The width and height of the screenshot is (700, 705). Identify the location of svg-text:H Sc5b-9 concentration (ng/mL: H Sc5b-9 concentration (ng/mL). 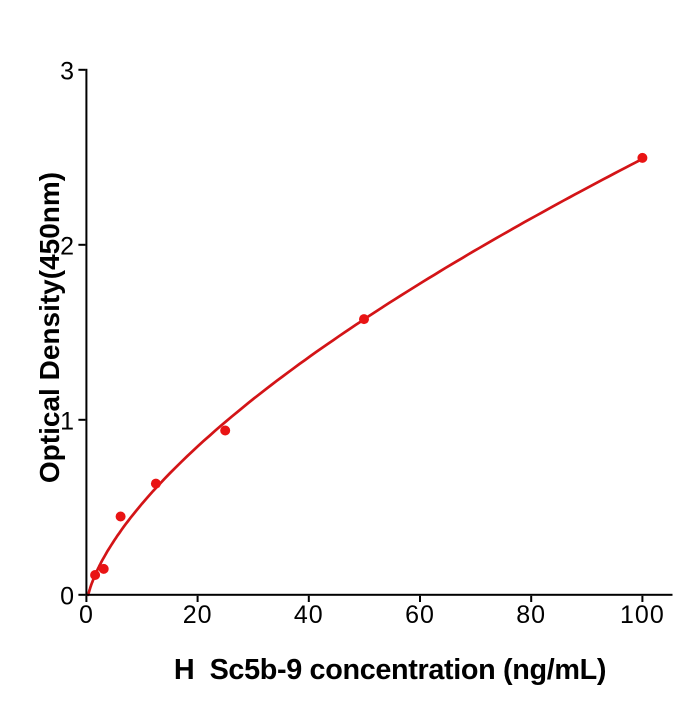
(390, 670).